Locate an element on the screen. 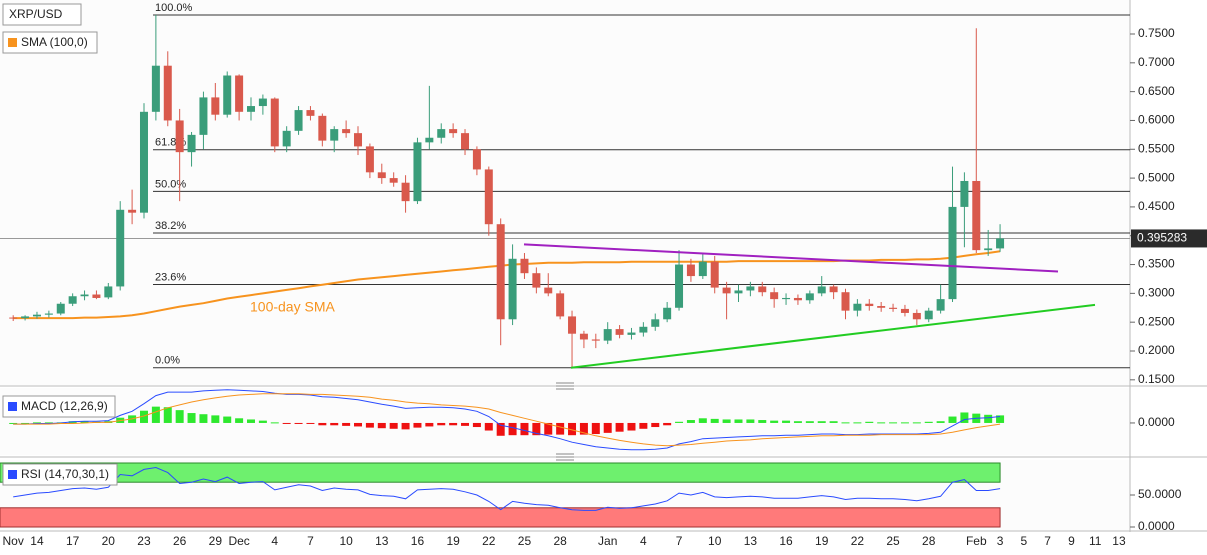  x-tick-label: Nov is located at coordinates (13, 541).